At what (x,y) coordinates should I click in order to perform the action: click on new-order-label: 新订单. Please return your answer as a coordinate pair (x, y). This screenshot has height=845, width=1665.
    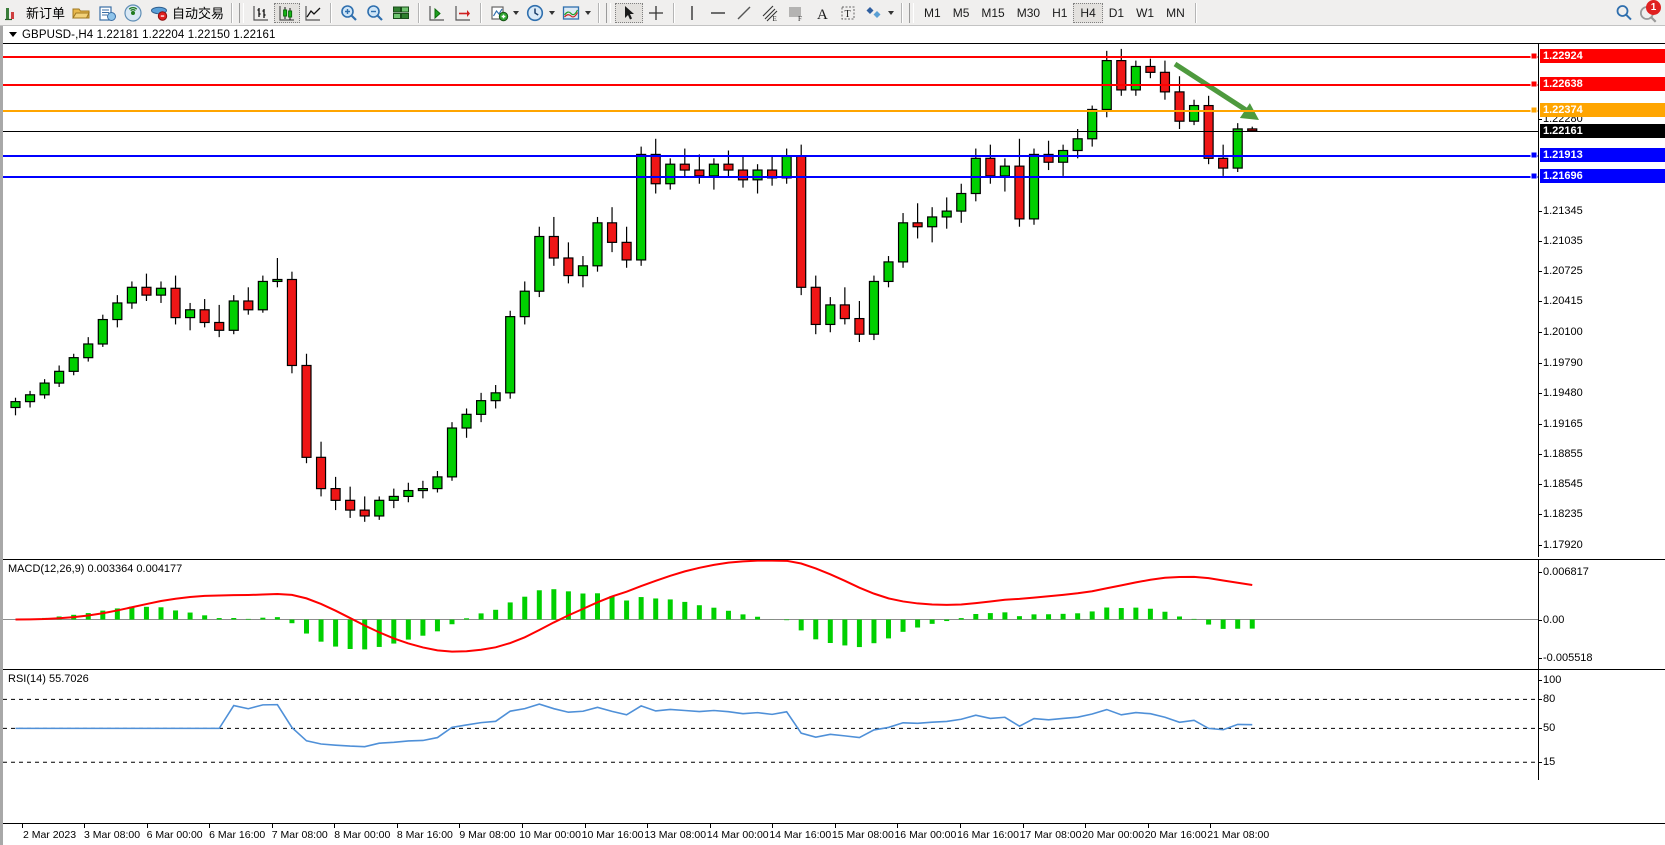
    Looking at the image, I should click on (46, 13).